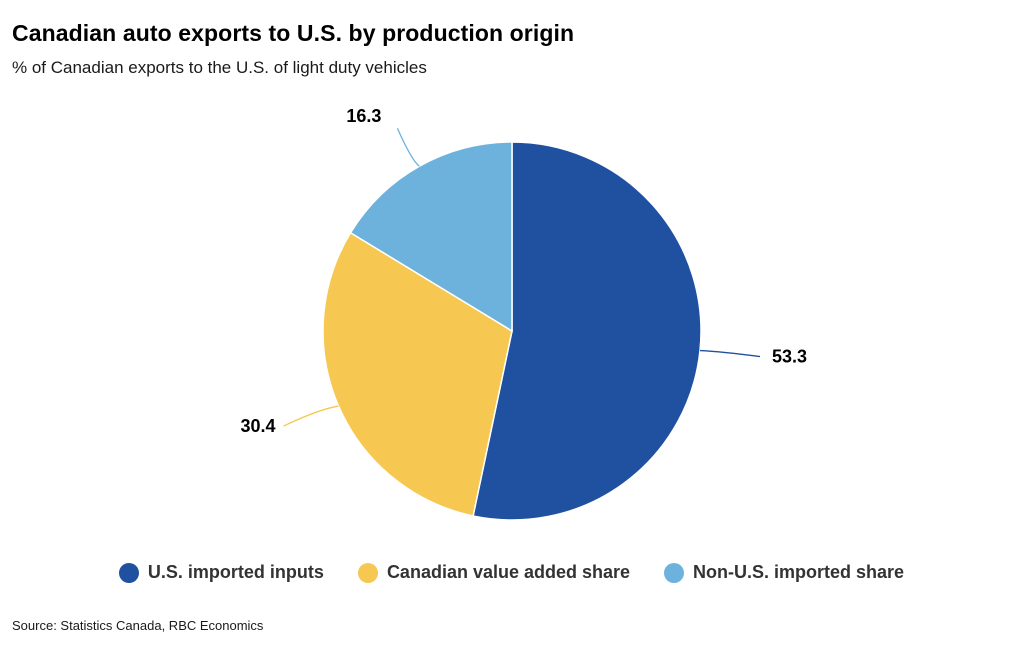  I want to click on legend-item-canadian-value-added: Canadian value added share, so click(494, 572).